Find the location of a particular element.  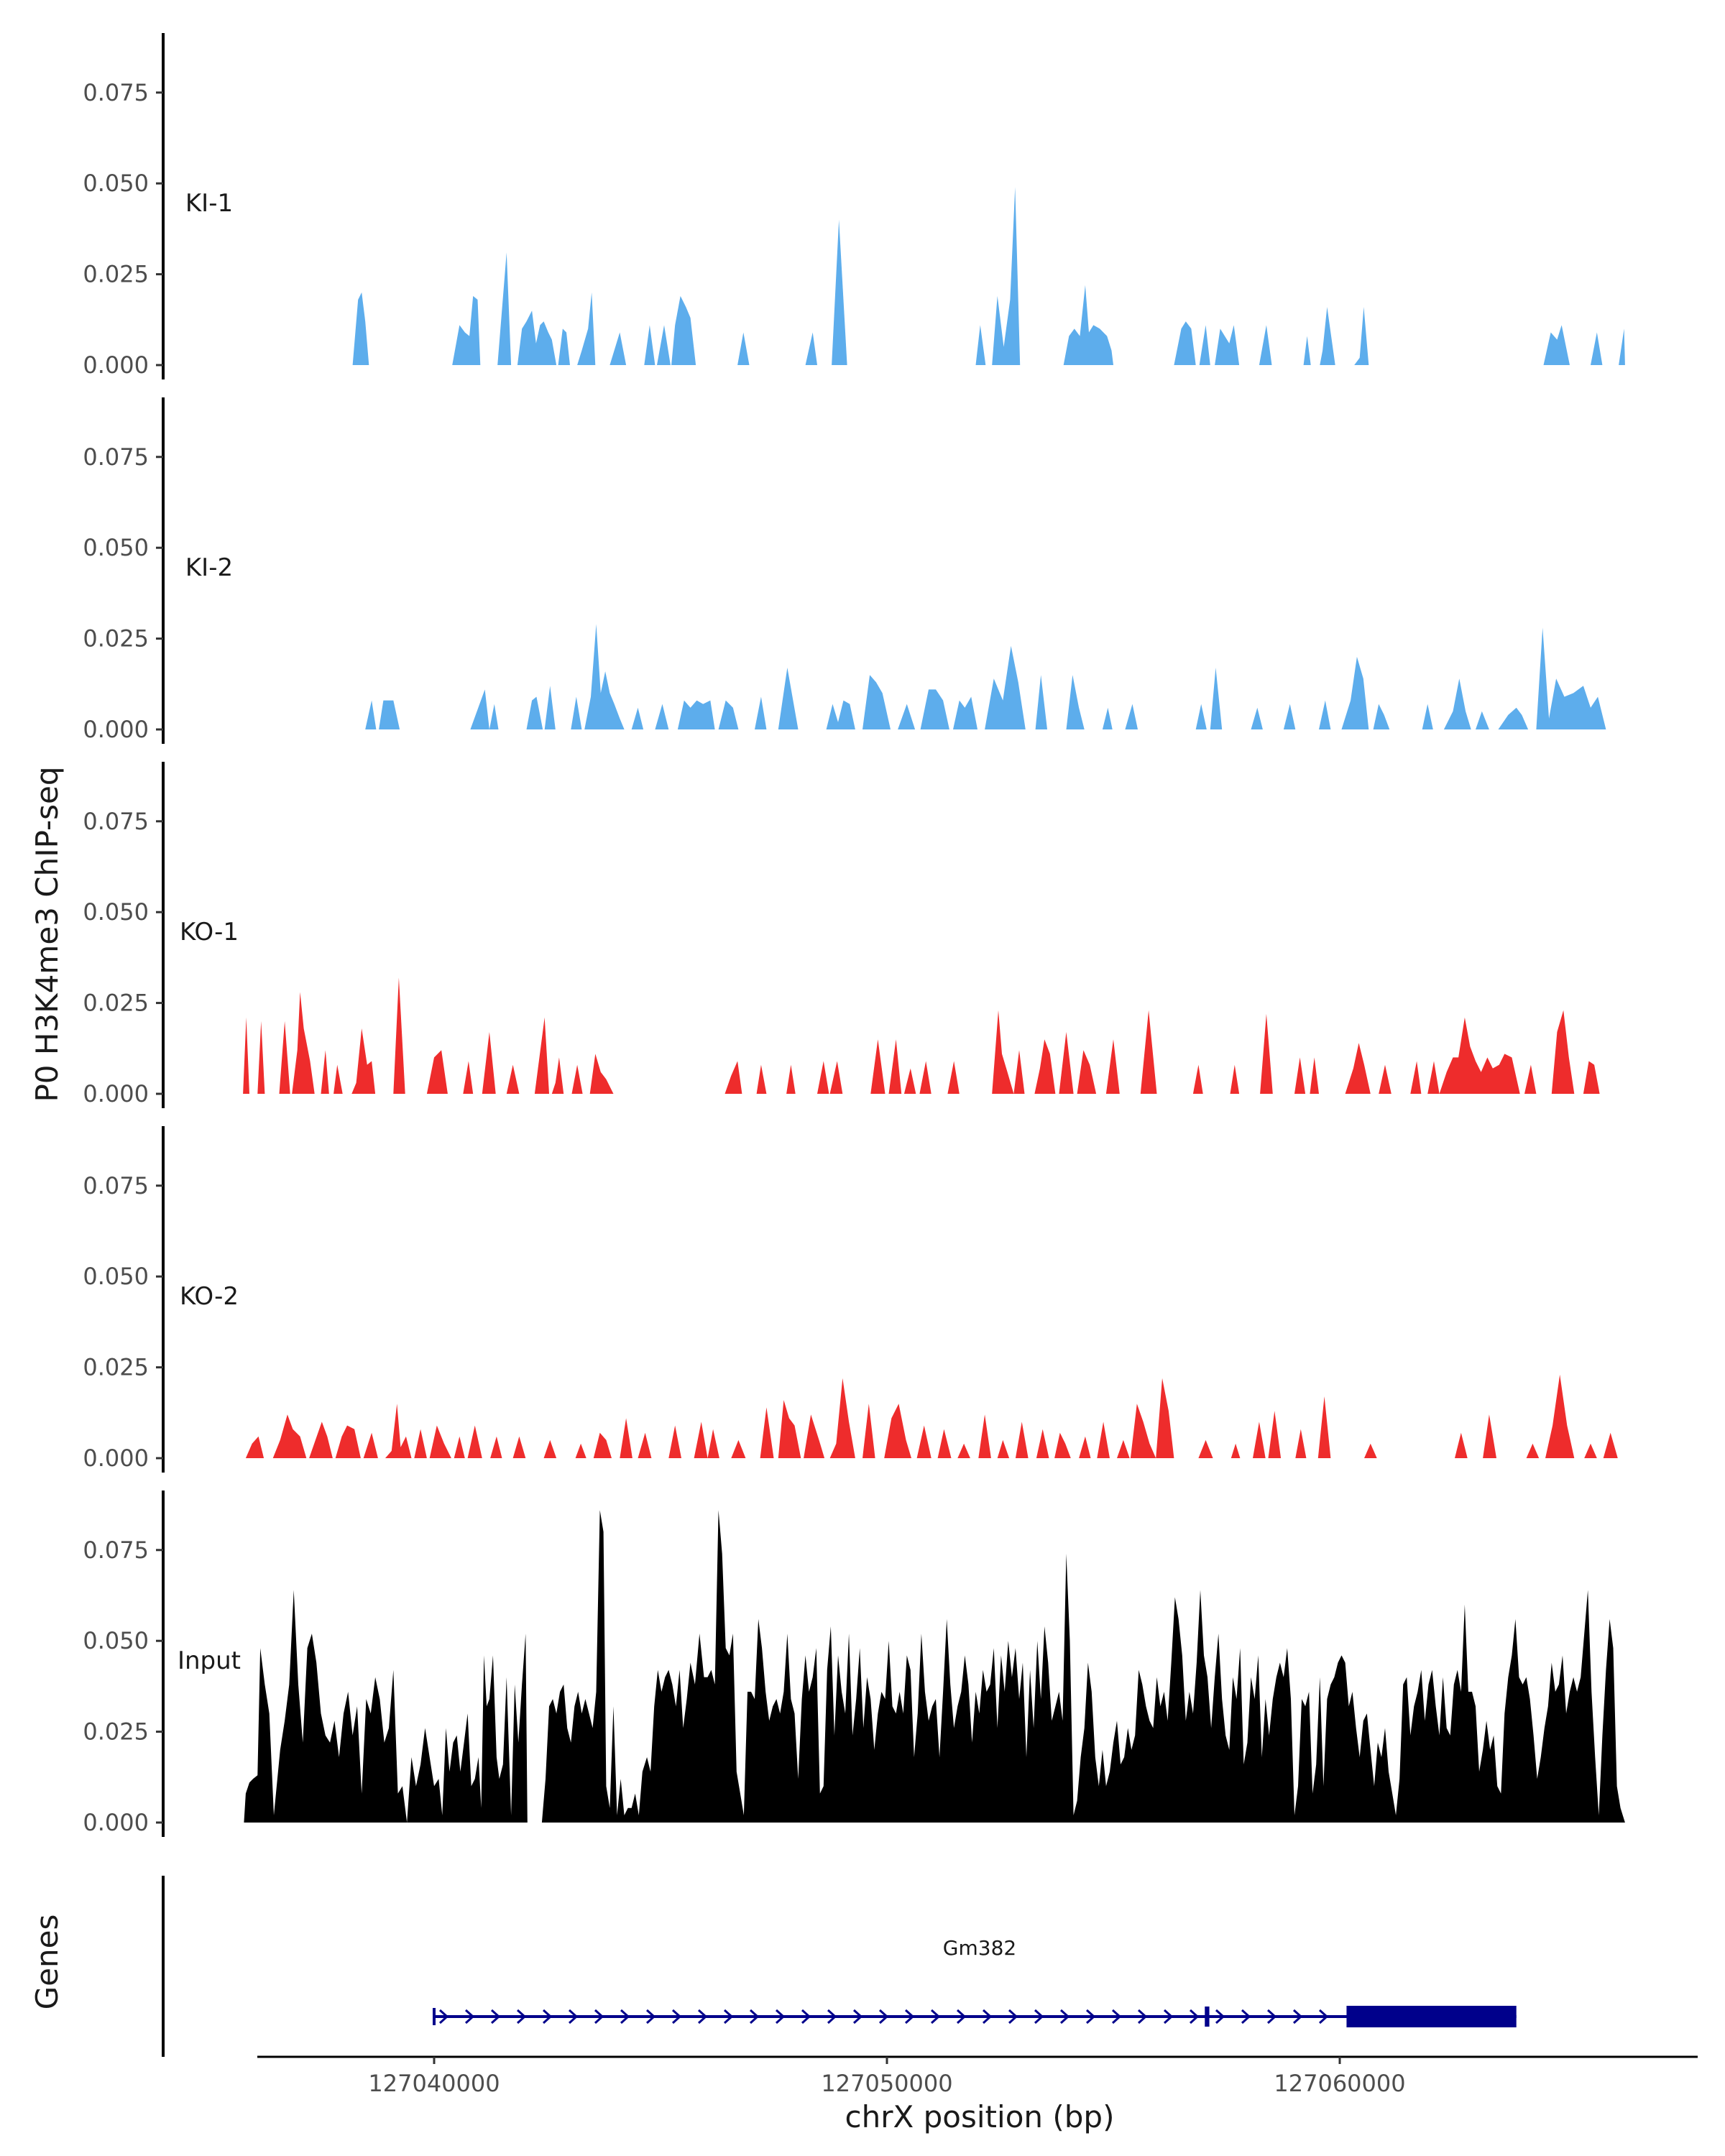

track-label: Input is located at coordinates (209, 1660).